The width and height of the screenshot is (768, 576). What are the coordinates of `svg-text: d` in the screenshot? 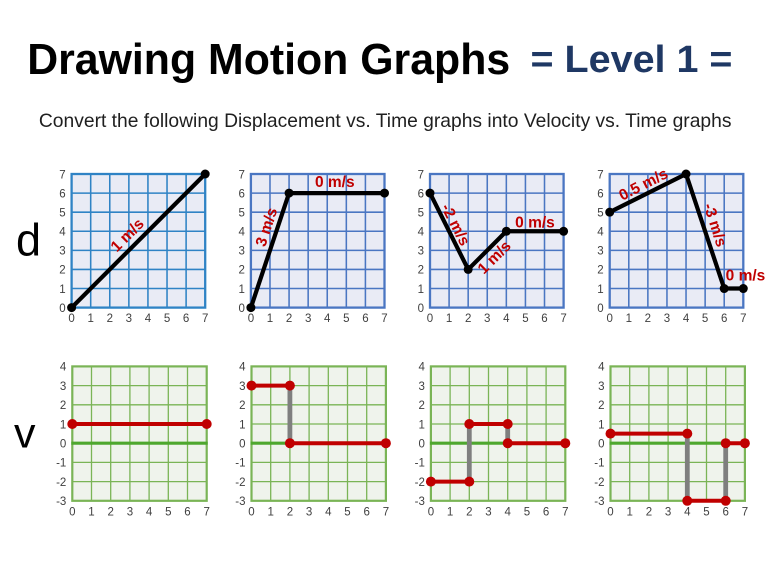 It's located at (28, 240).